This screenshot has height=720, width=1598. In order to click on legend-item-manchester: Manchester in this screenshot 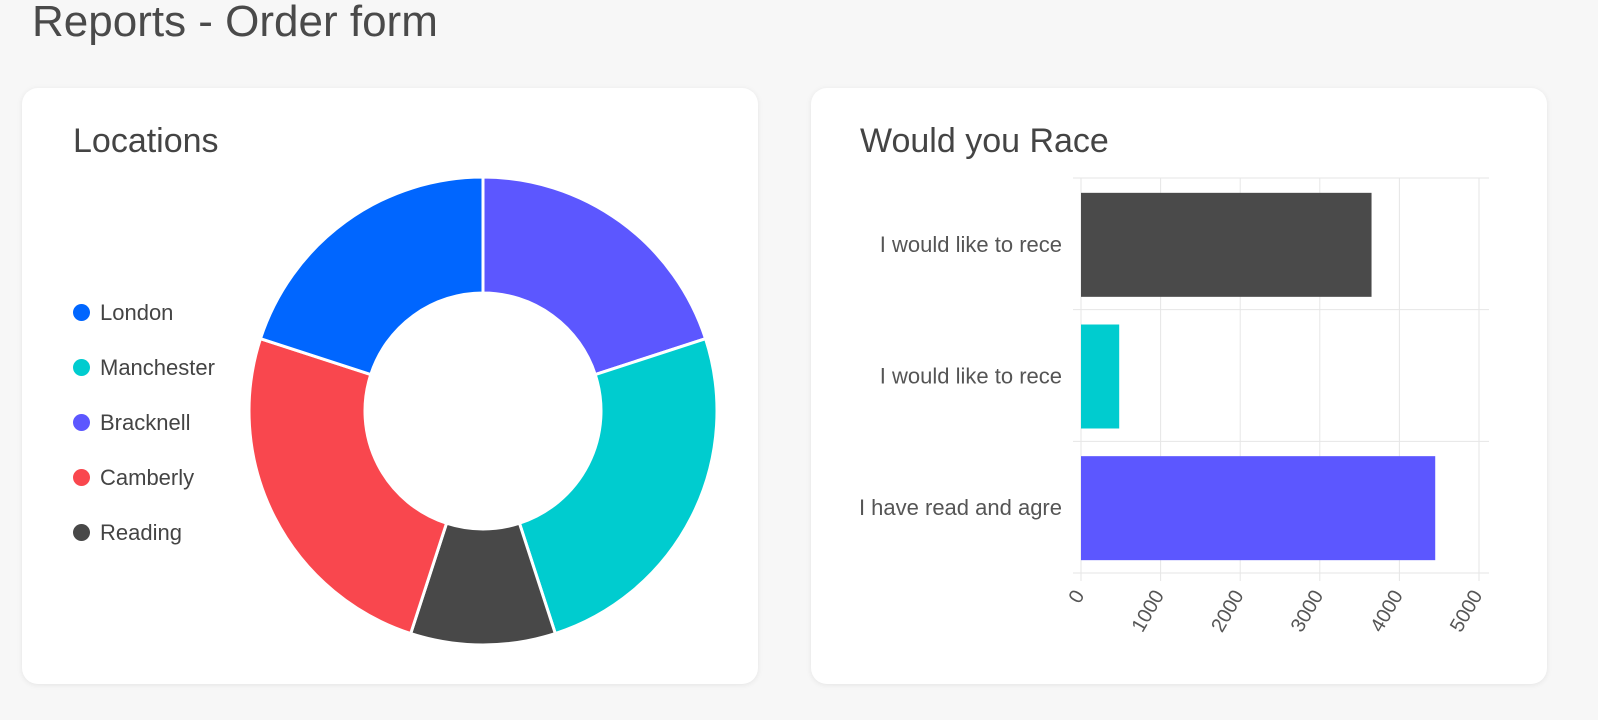, I will do `click(144, 367)`.